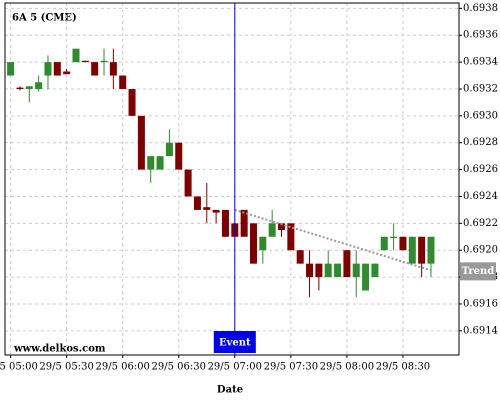 The width and height of the screenshot is (500, 400). I want to click on trend-label-box, so click(478, 271).